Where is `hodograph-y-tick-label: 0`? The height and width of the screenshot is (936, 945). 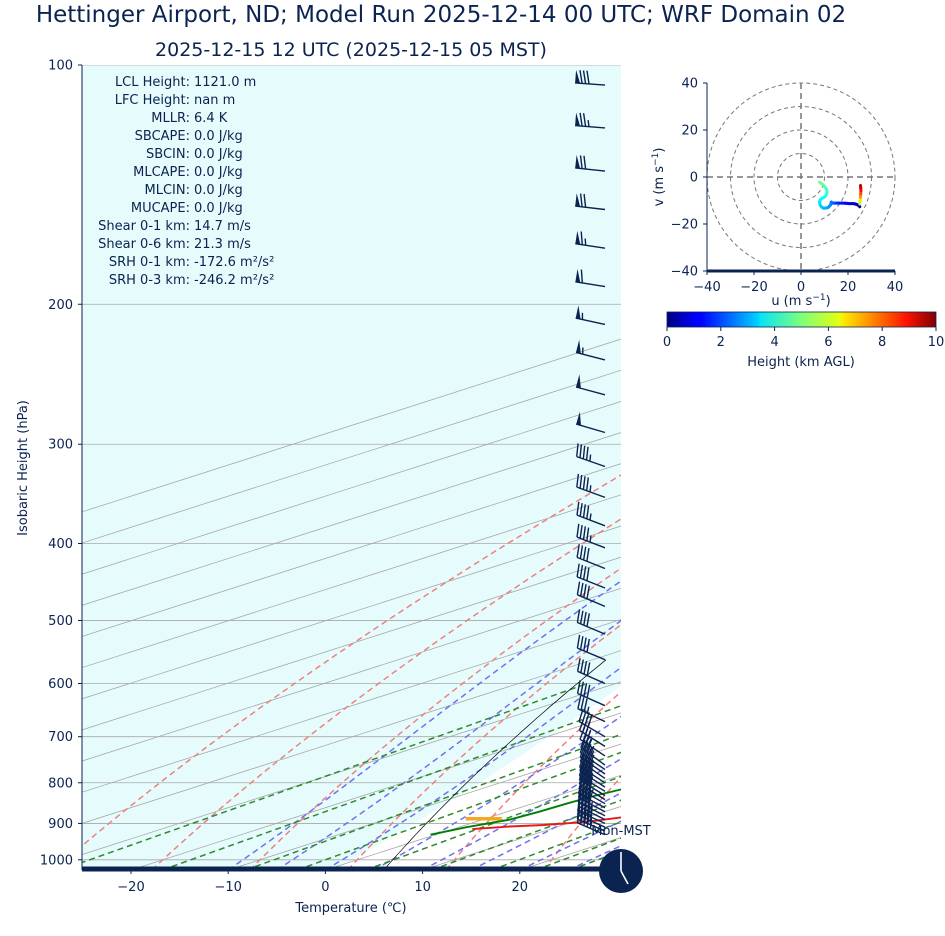
hodograph-y-tick-label: 0 is located at coordinates (694, 178).